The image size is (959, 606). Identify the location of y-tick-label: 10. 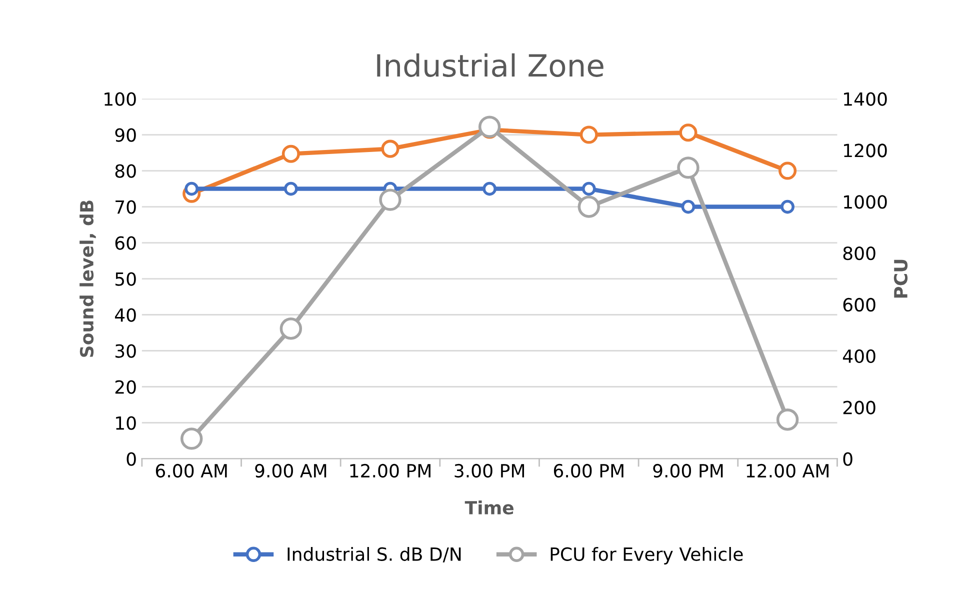
(126, 423).